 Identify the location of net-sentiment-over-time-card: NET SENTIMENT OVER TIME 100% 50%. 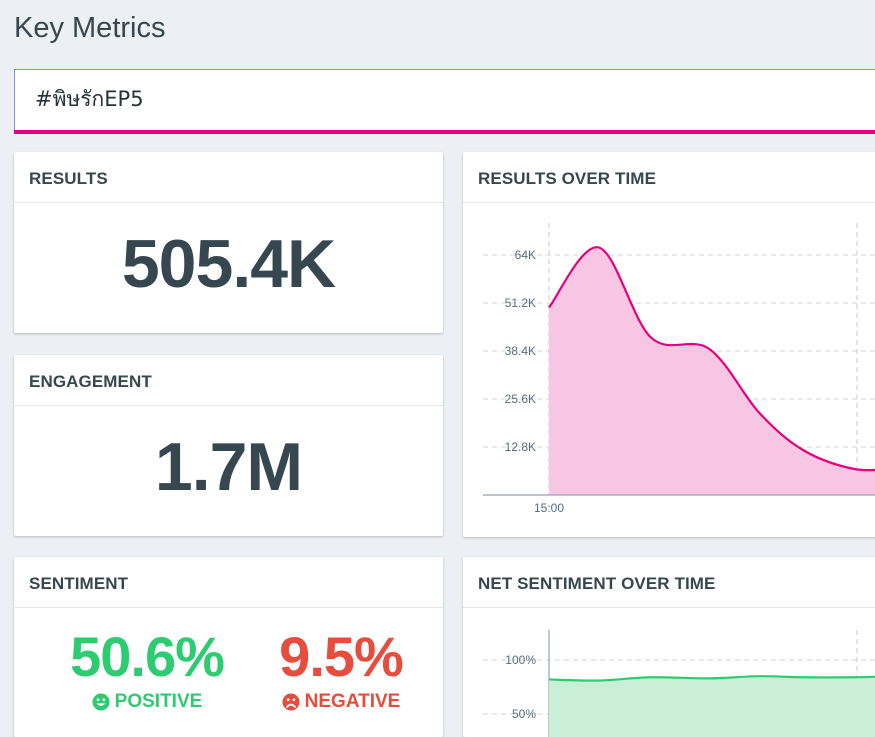
(669, 647).